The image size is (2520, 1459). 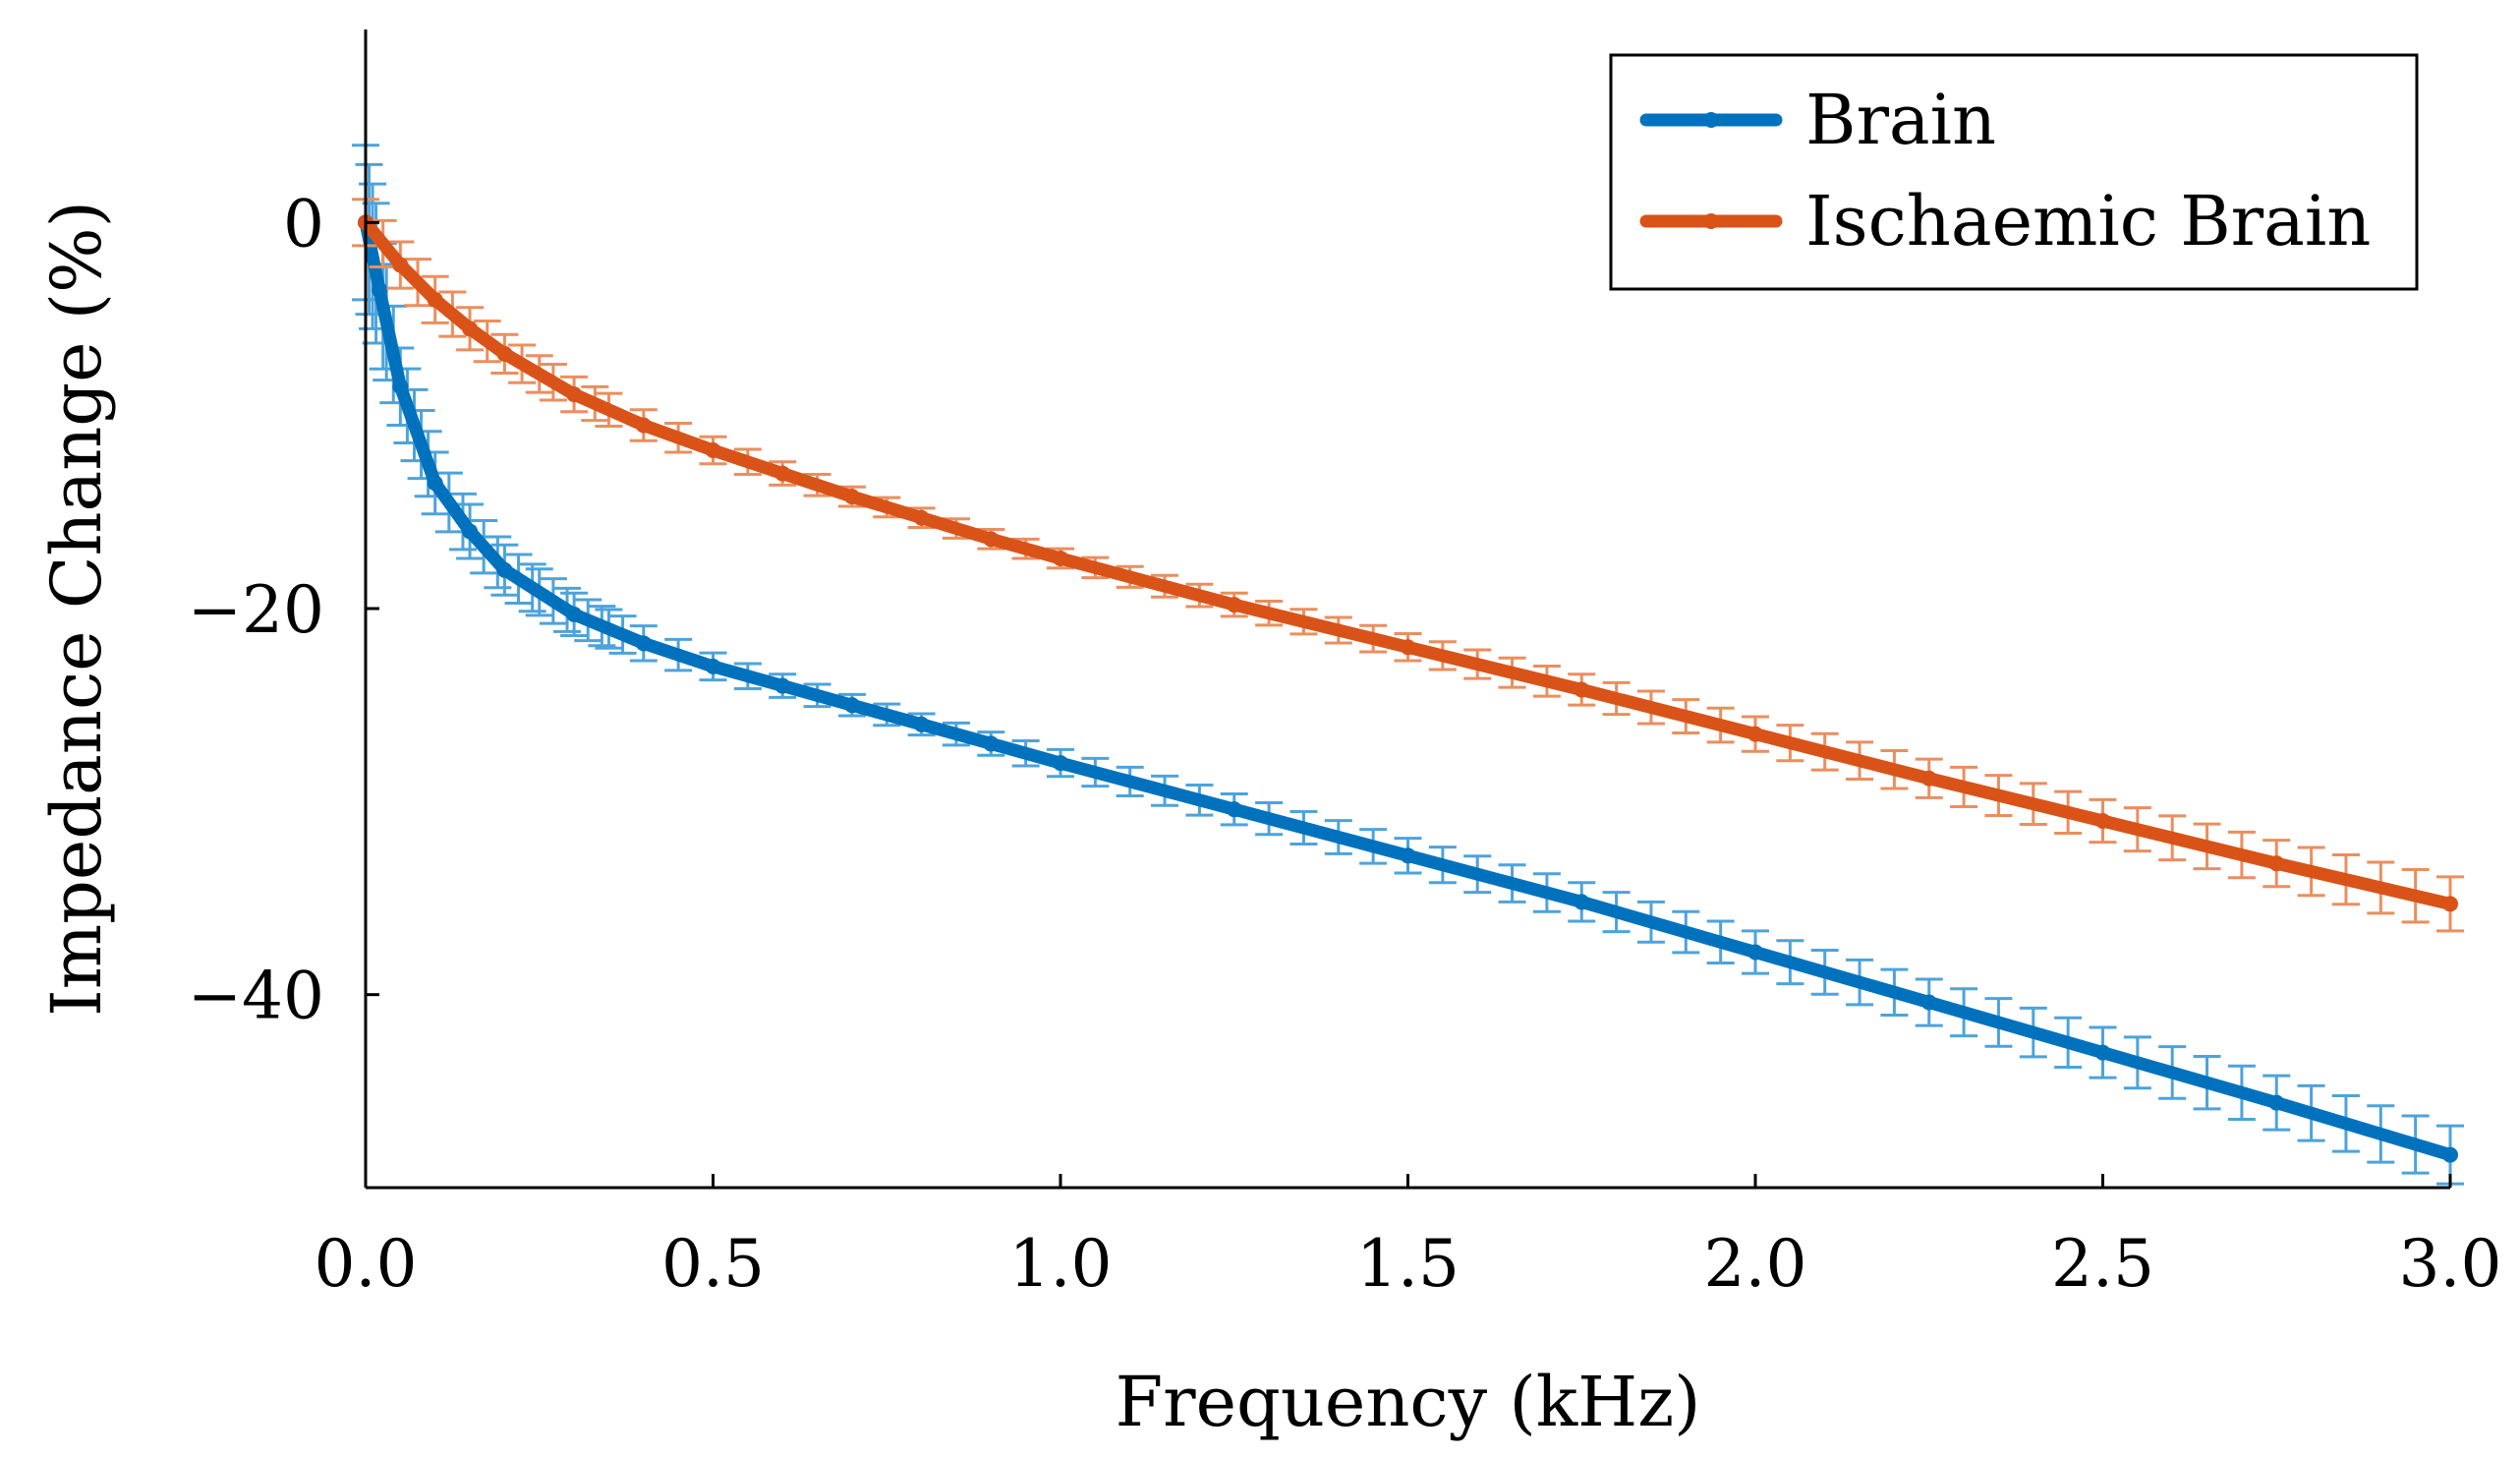 I want to click on x-tick-label: 0.0, so click(x=366, y=1264).